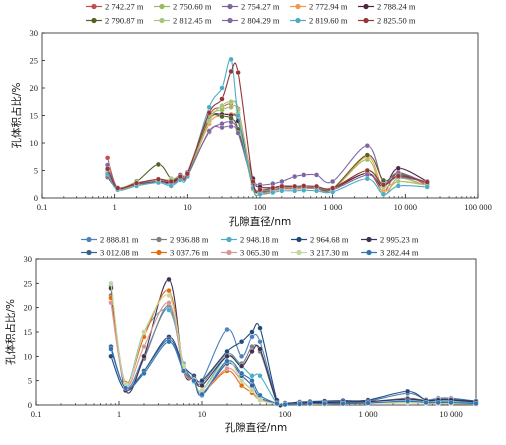  What do you see at coordinates (189, 240) in the screenshot?
I see `legend-label: 2 936.88 m` at bounding box center [189, 240].